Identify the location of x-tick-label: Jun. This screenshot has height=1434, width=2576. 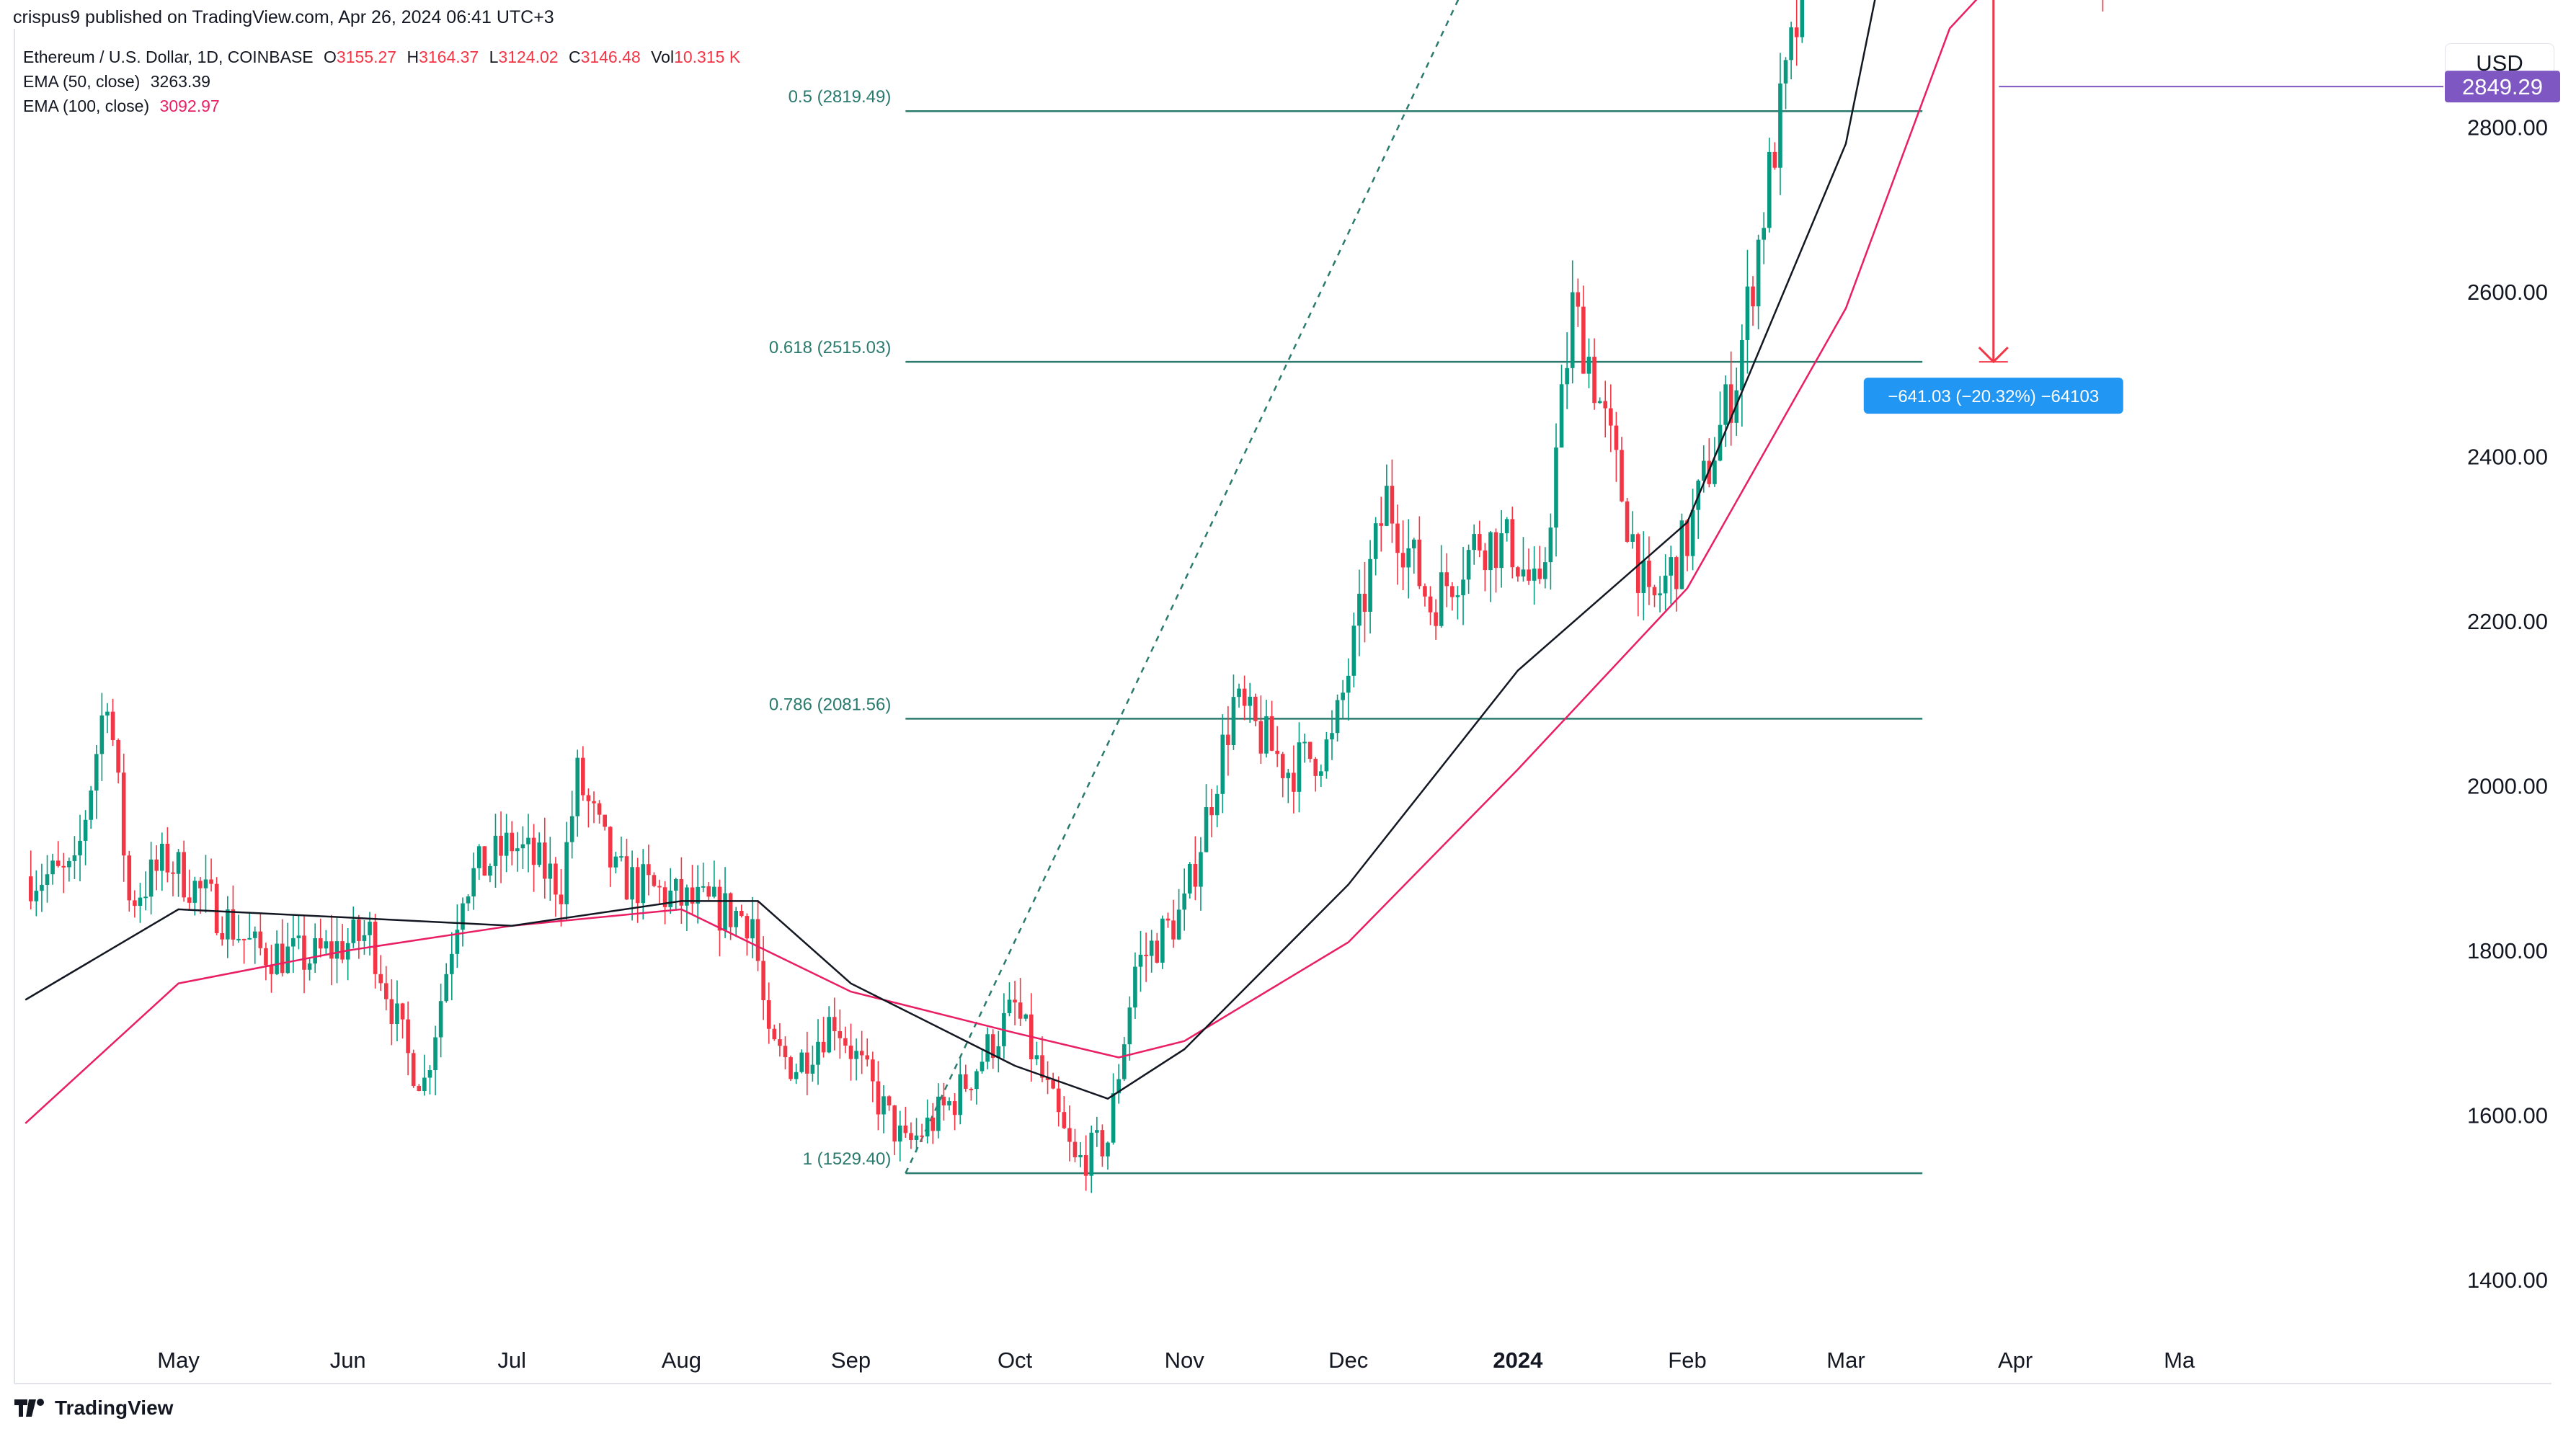
(348, 1360).